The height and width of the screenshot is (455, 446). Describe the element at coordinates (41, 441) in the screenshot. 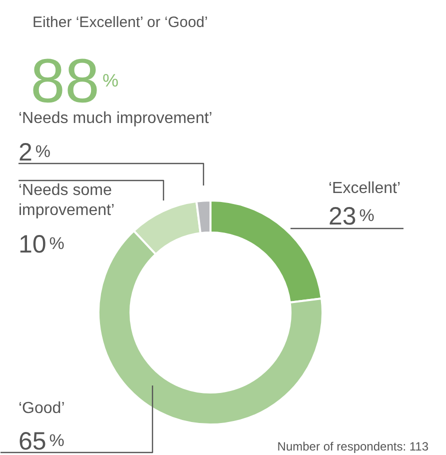

I see `data-label: 65%` at that location.